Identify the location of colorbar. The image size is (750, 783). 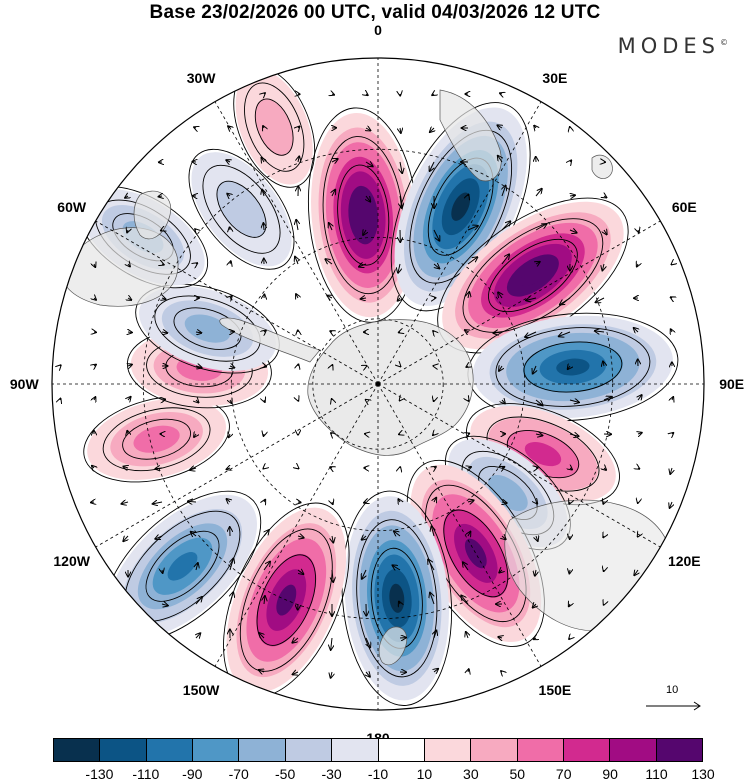
(378, 750).